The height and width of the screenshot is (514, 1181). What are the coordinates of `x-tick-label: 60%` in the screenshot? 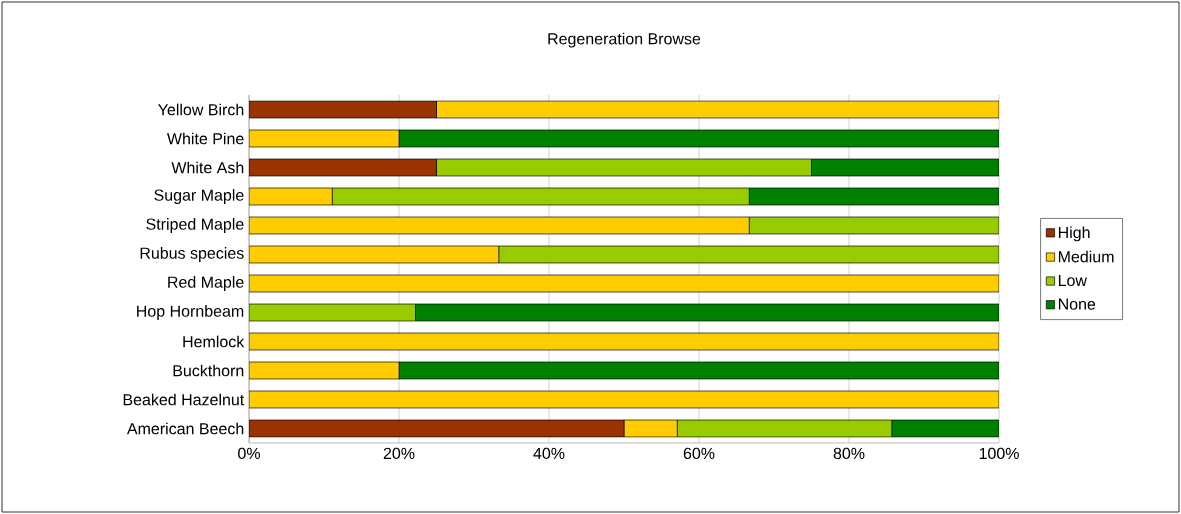 It's located at (699, 453).